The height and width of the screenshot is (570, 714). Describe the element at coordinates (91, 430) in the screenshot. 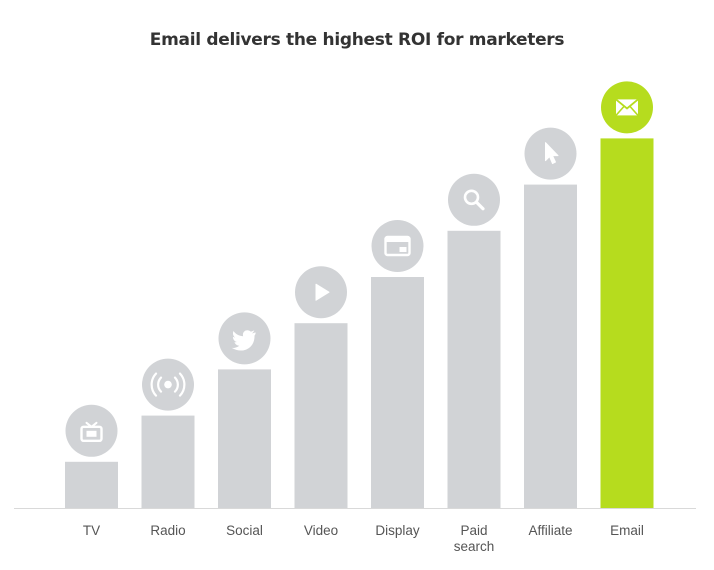

I see `tv-icon` at that location.